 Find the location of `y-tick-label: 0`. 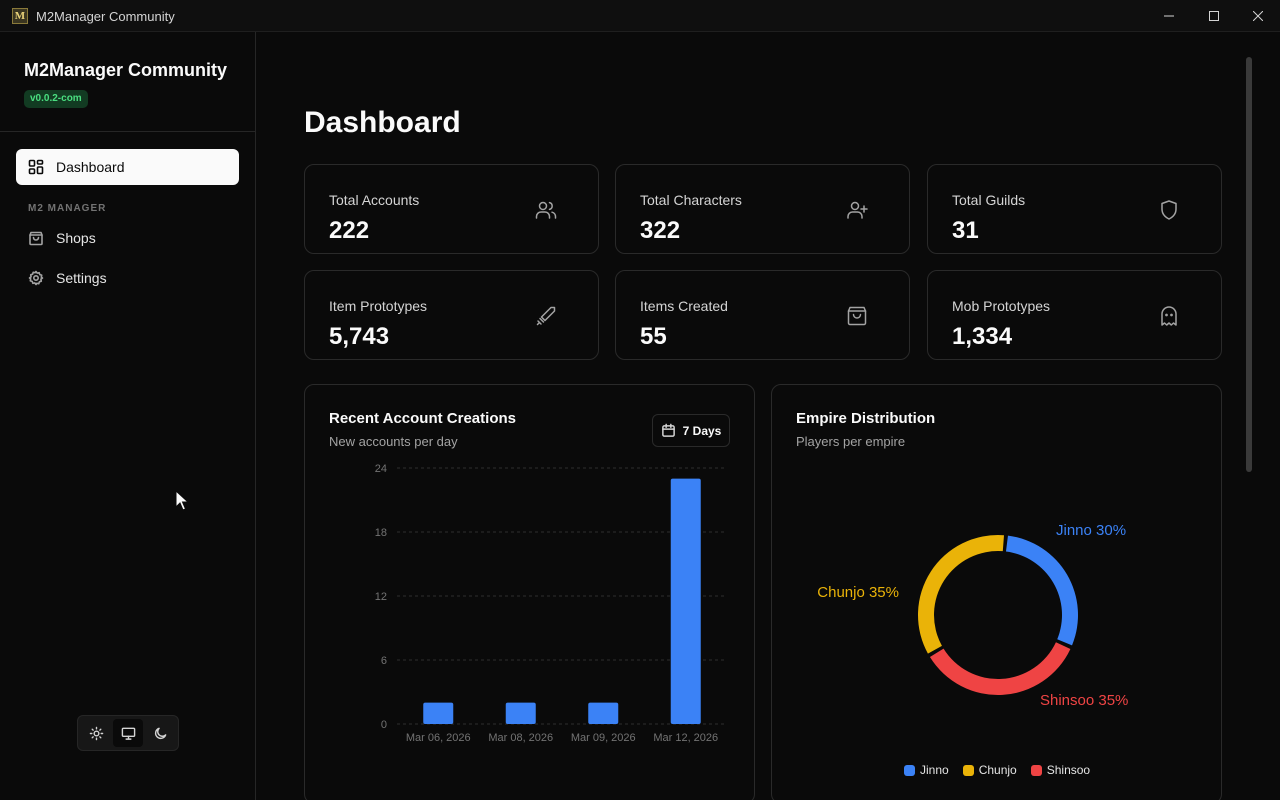

y-tick-label: 0 is located at coordinates (384, 725).